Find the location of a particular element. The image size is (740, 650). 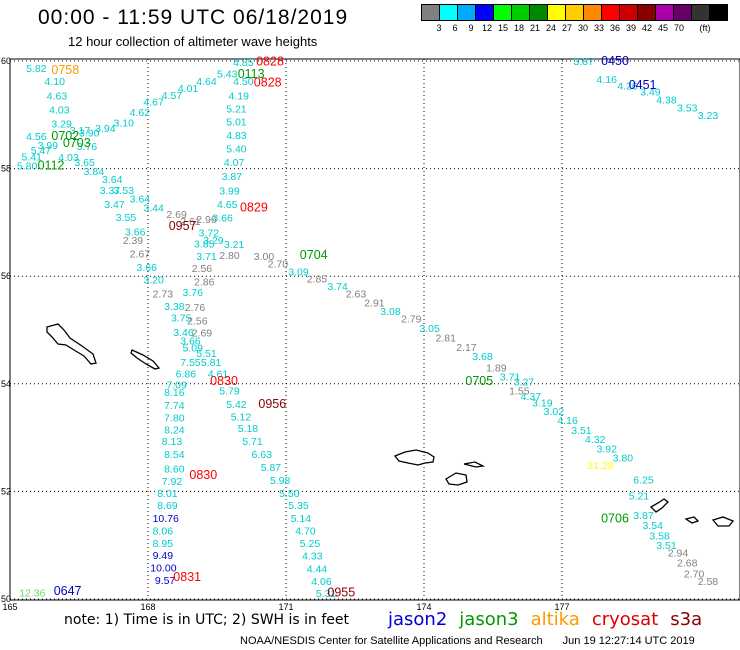

wave-height-value: 4.70 is located at coordinates (305, 531).